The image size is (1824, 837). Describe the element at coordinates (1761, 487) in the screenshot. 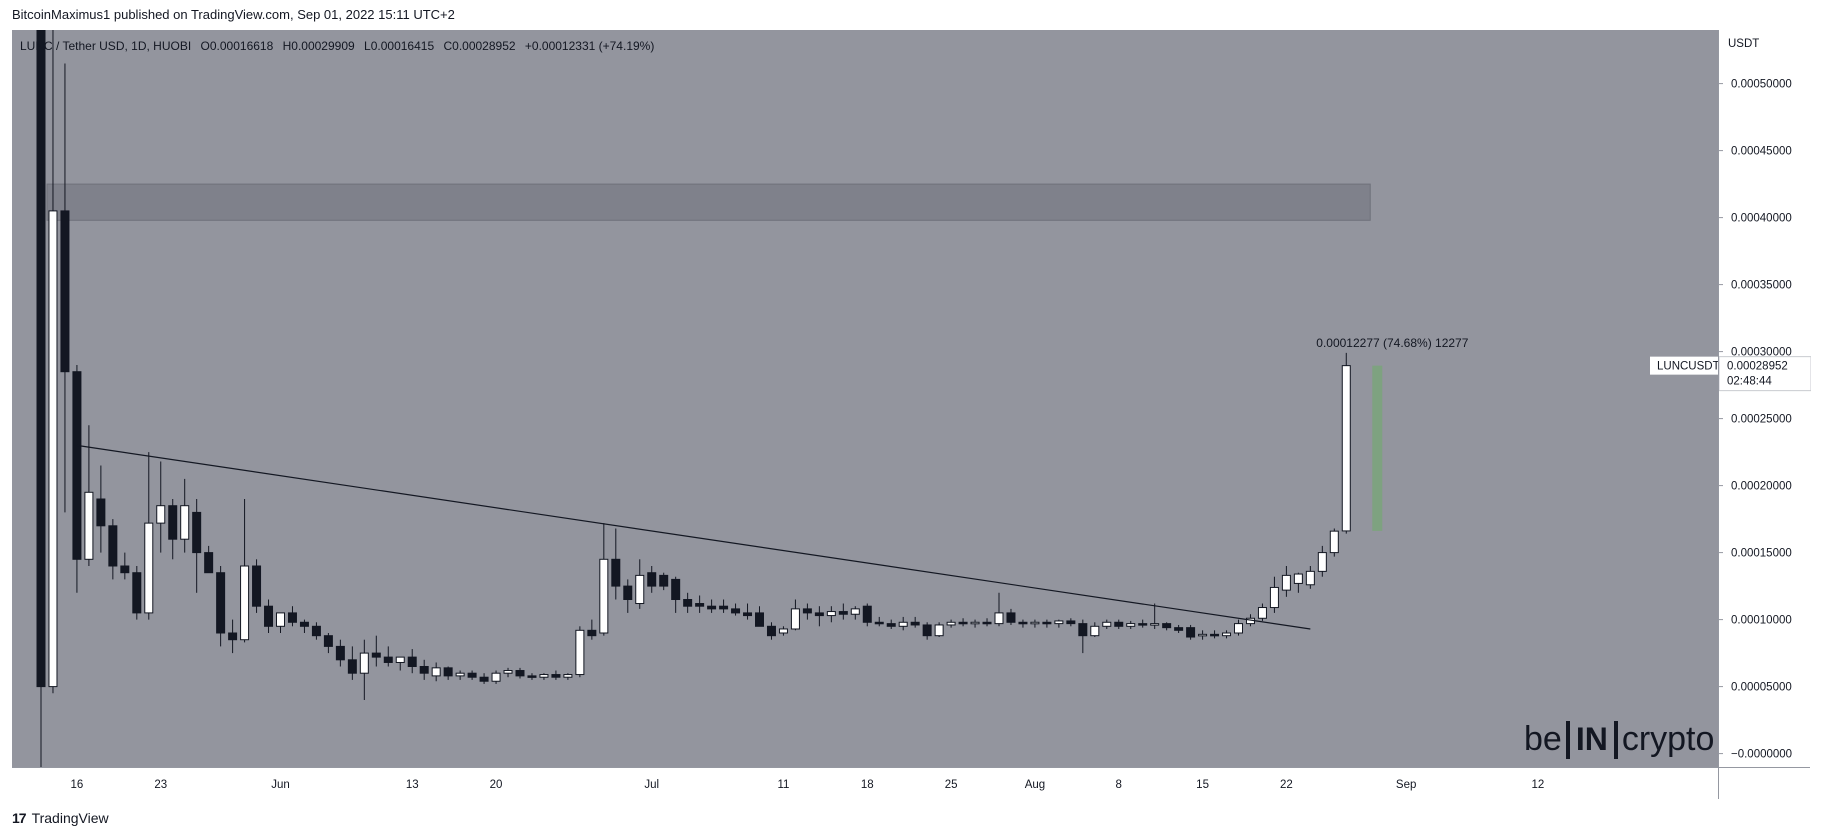

I see `price-tick-label: 0.00020000` at that location.